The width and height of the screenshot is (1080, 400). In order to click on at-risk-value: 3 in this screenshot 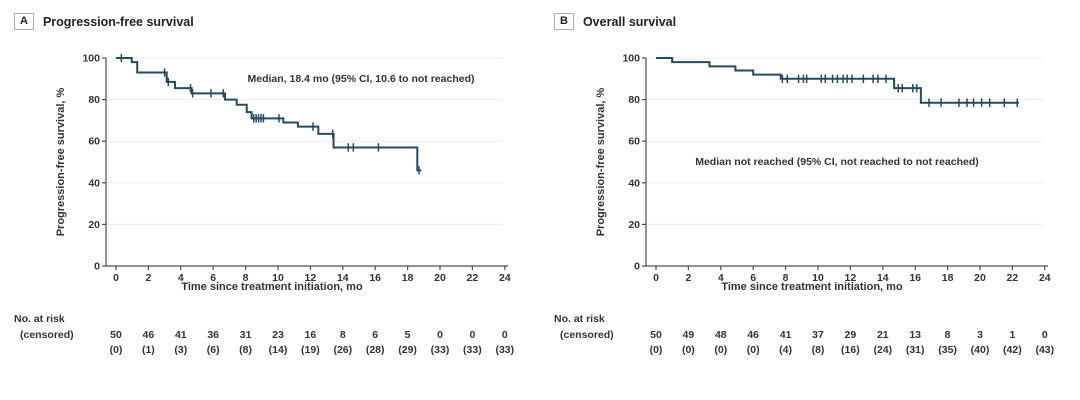, I will do `click(980, 335)`.